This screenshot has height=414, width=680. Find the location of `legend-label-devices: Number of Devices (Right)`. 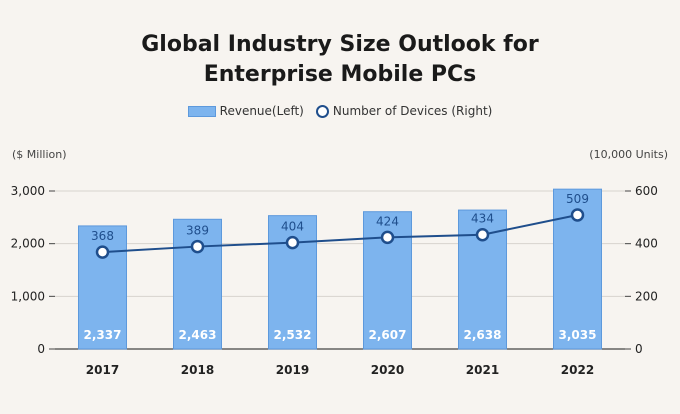

legend-label-devices: Number of Devices (Right) is located at coordinates (412, 111).